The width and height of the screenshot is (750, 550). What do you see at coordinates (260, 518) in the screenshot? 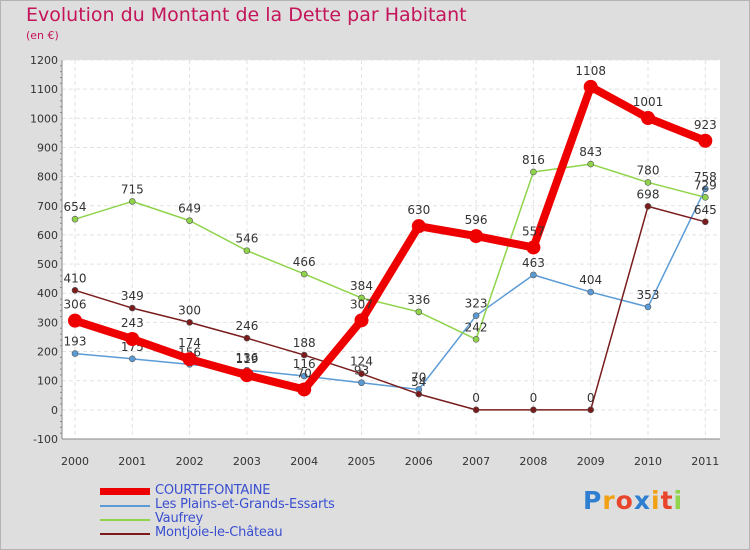
I see `legend-item: Vaufrey` at bounding box center [260, 518].